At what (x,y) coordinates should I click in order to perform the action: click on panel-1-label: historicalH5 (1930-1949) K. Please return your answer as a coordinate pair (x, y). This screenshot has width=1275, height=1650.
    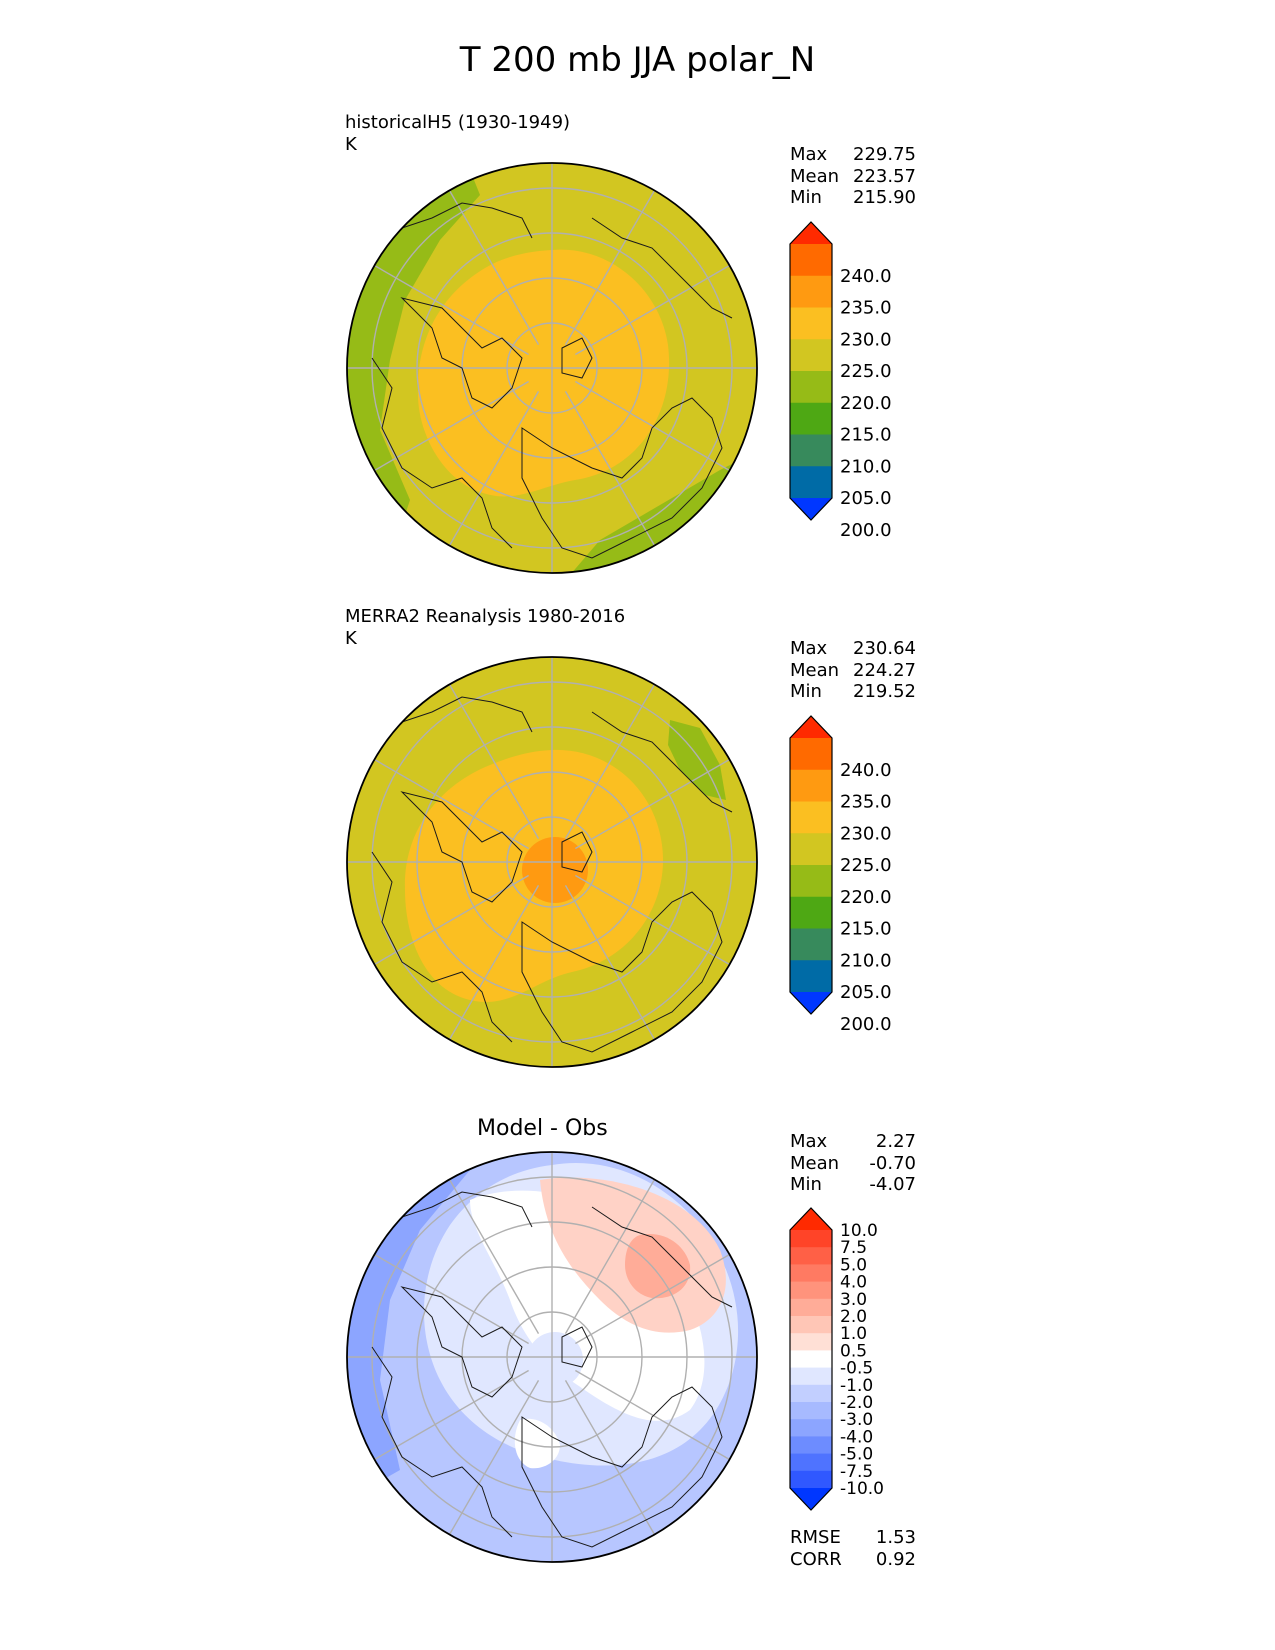
    Looking at the image, I should click on (457, 134).